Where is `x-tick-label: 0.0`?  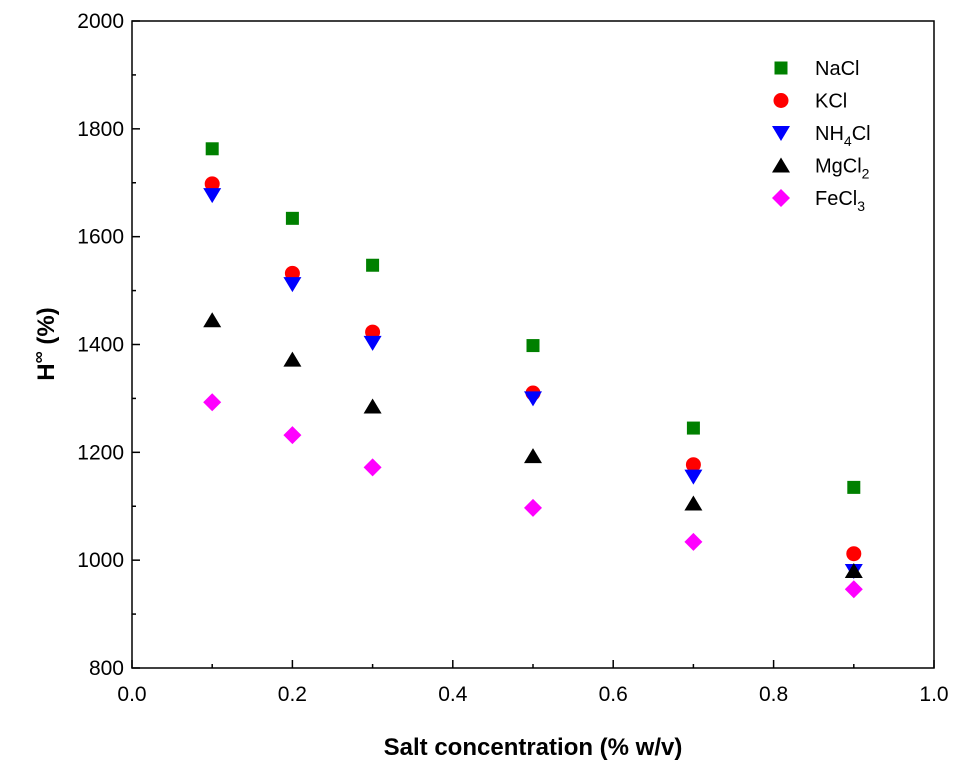 x-tick-label: 0.0 is located at coordinates (131, 694).